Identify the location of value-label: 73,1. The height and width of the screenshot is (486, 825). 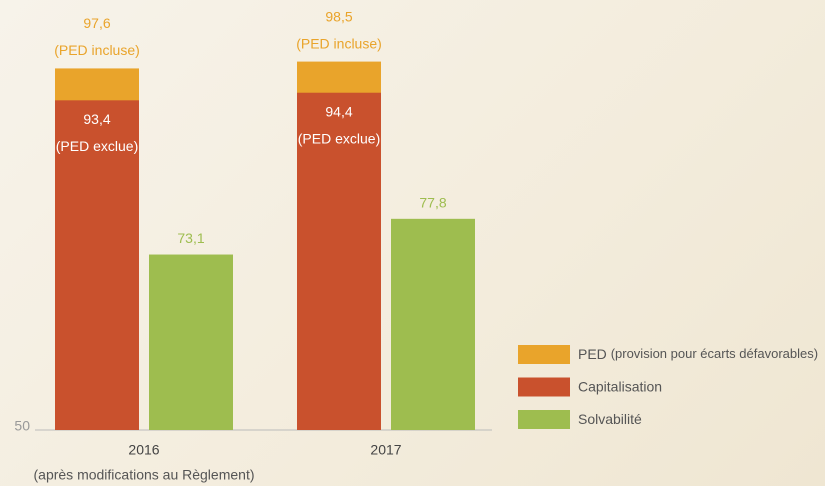
(190, 238).